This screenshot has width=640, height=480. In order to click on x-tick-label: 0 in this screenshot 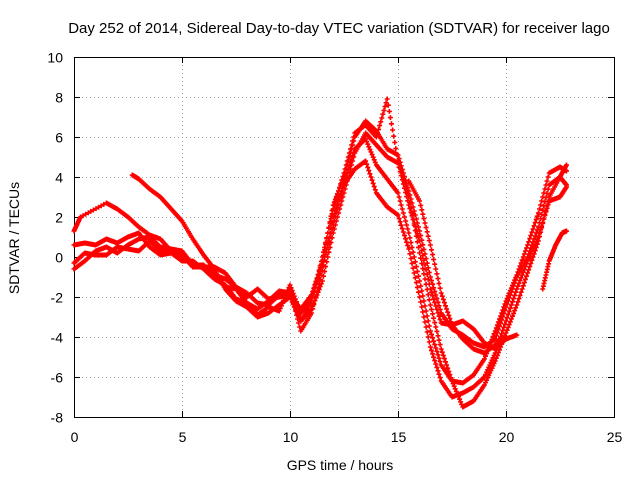, I will do `click(75, 437)`.